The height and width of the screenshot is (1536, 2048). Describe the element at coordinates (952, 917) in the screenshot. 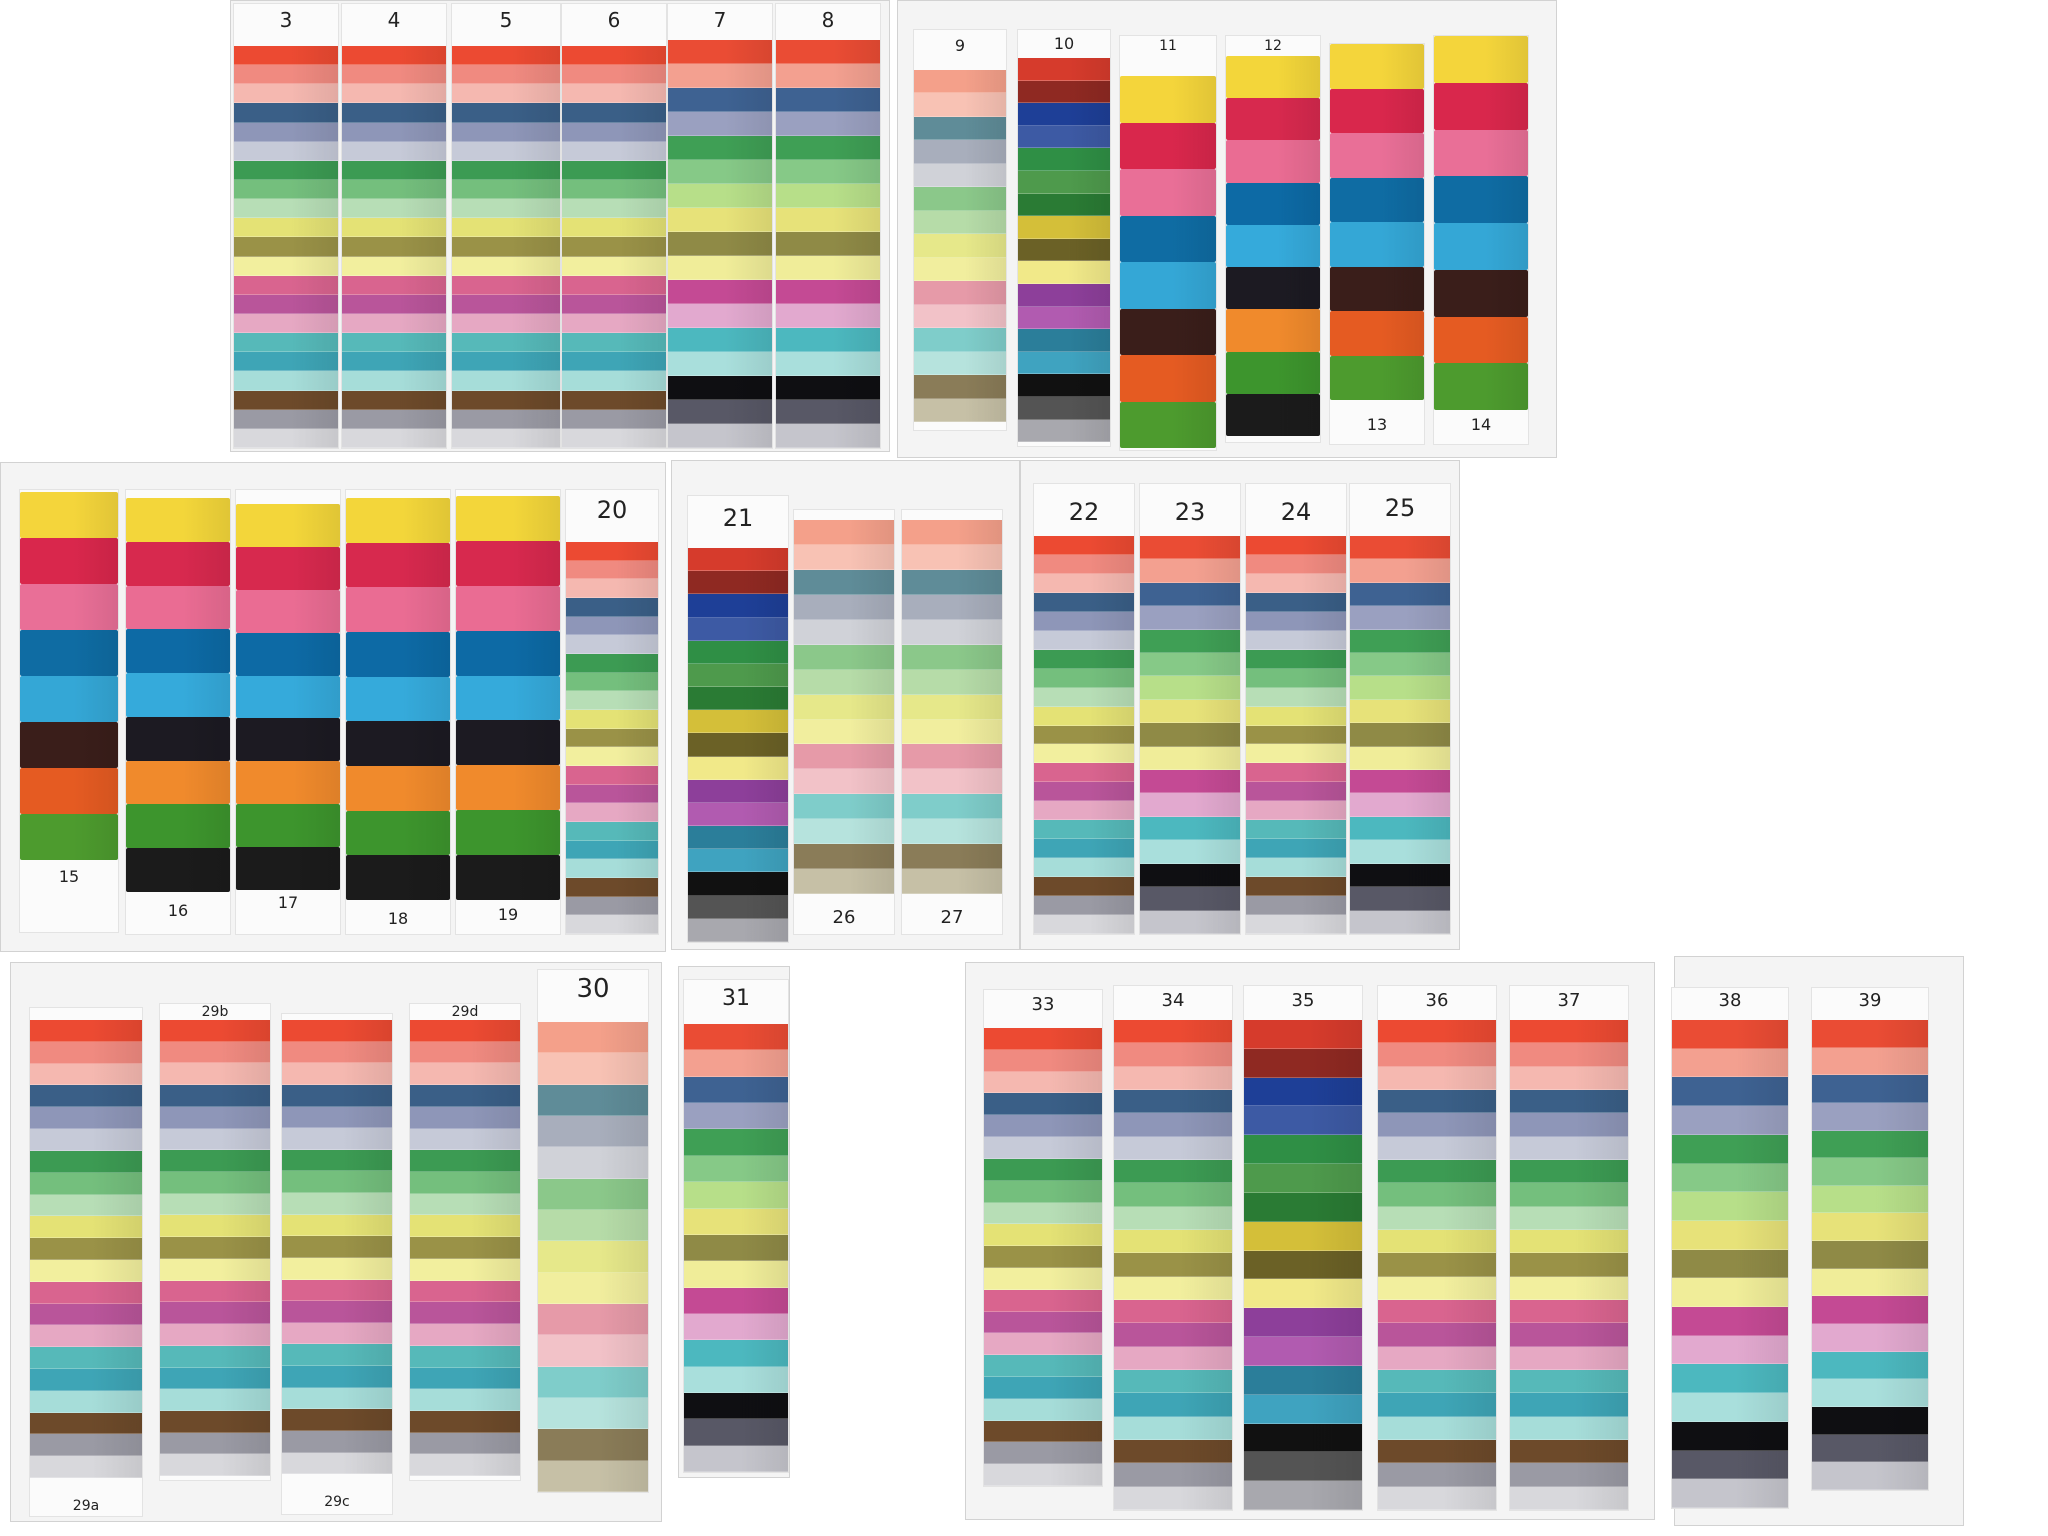

I see `strip-number-label: 27` at that location.